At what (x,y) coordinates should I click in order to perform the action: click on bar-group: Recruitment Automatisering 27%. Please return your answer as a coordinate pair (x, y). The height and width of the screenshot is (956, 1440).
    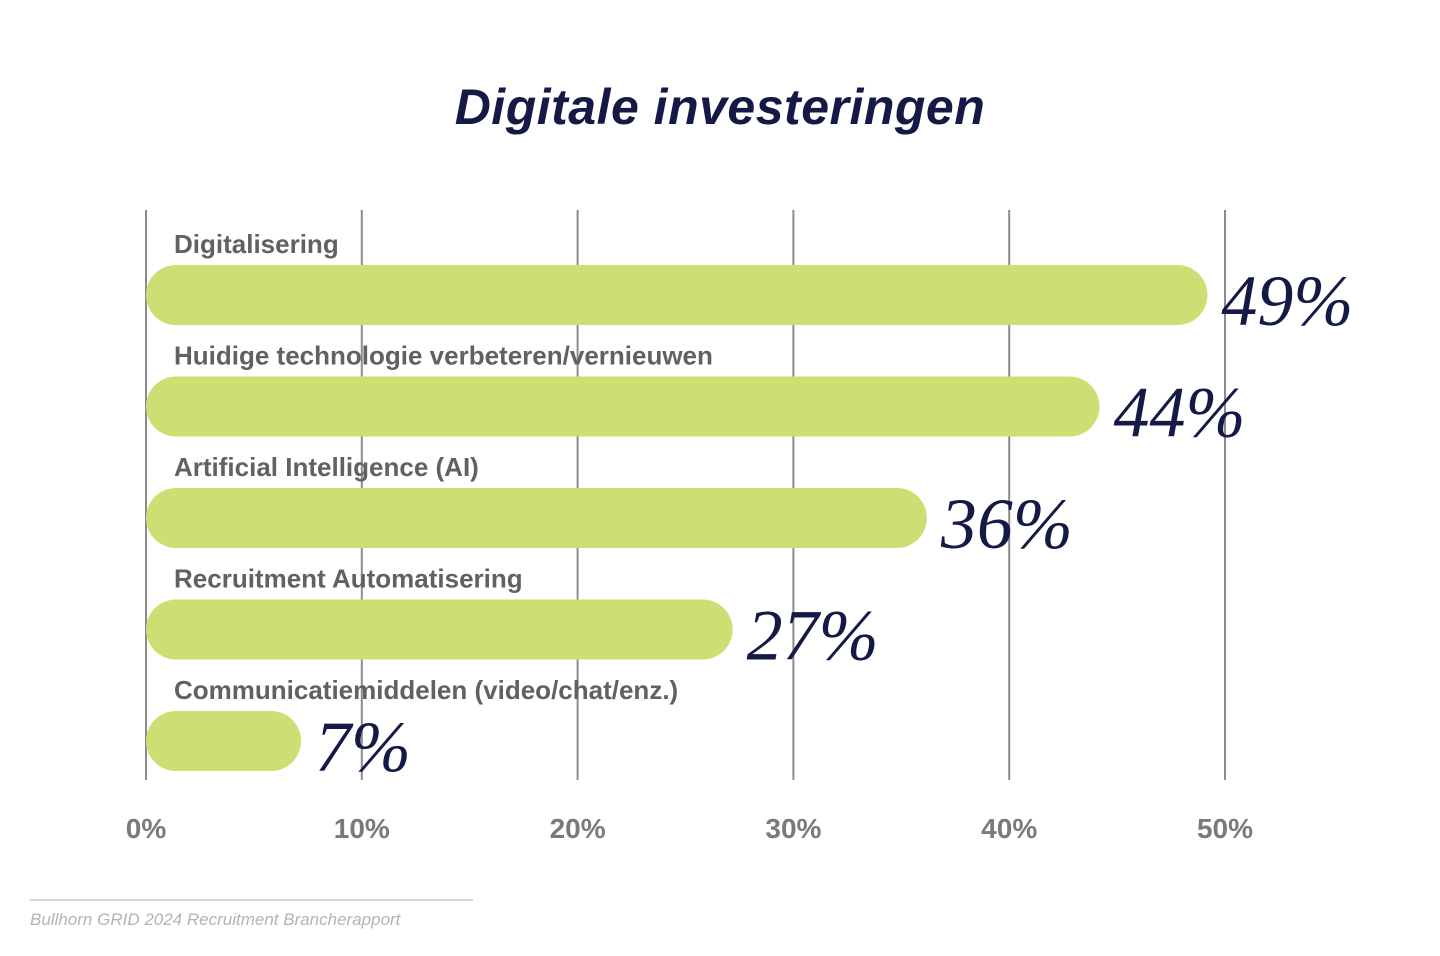
    Looking at the image, I should click on (512, 620).